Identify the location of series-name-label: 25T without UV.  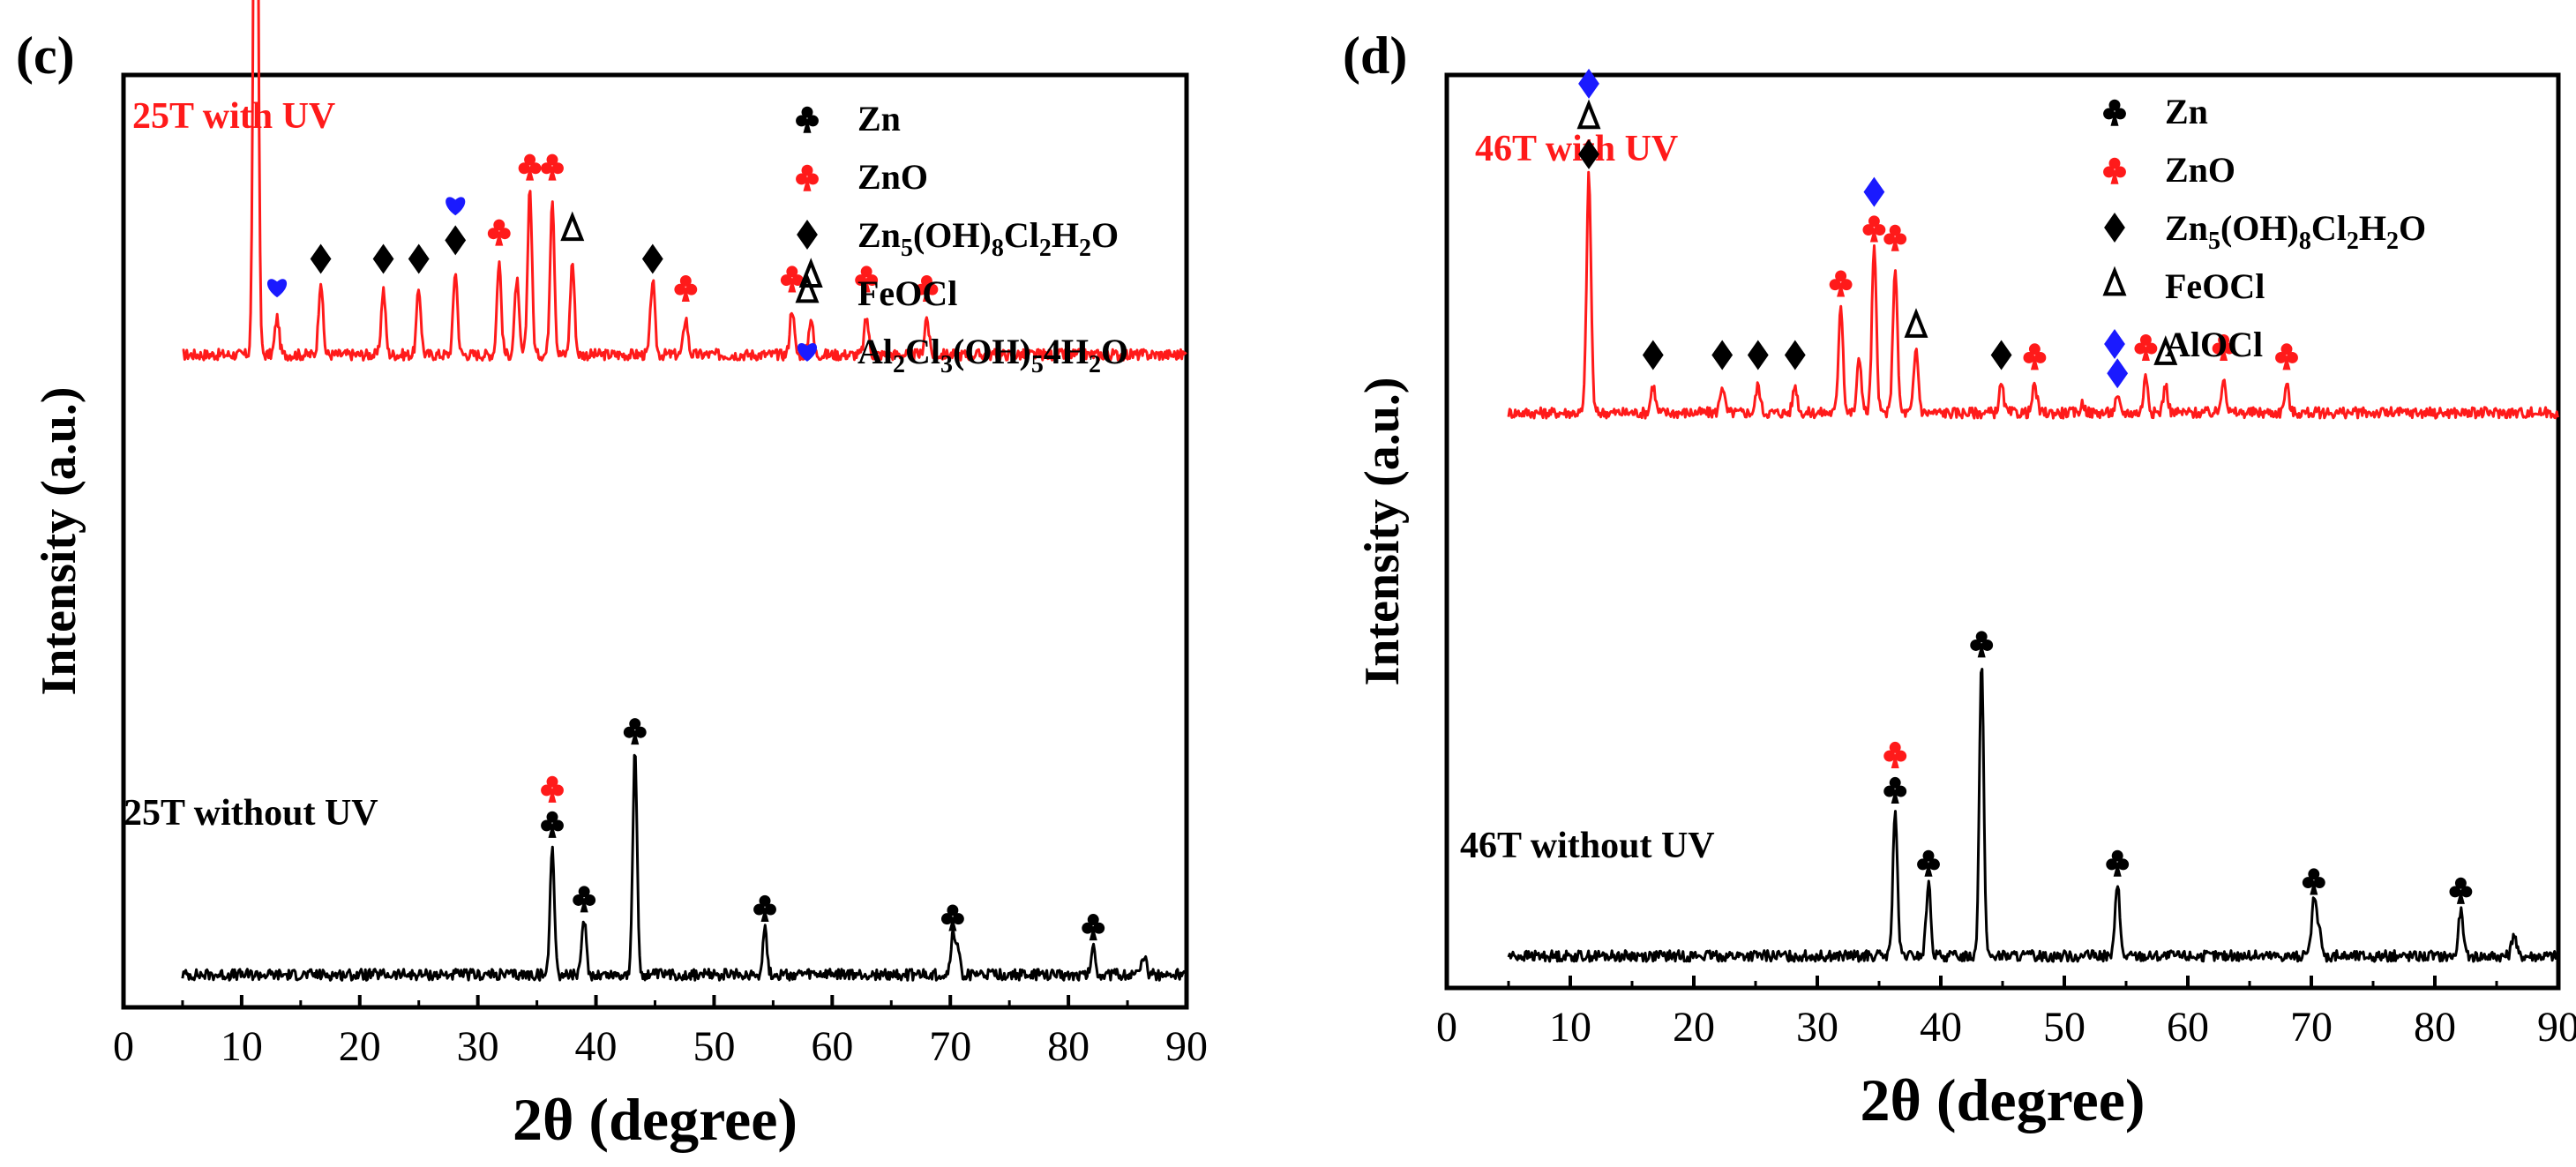
(251, 813).